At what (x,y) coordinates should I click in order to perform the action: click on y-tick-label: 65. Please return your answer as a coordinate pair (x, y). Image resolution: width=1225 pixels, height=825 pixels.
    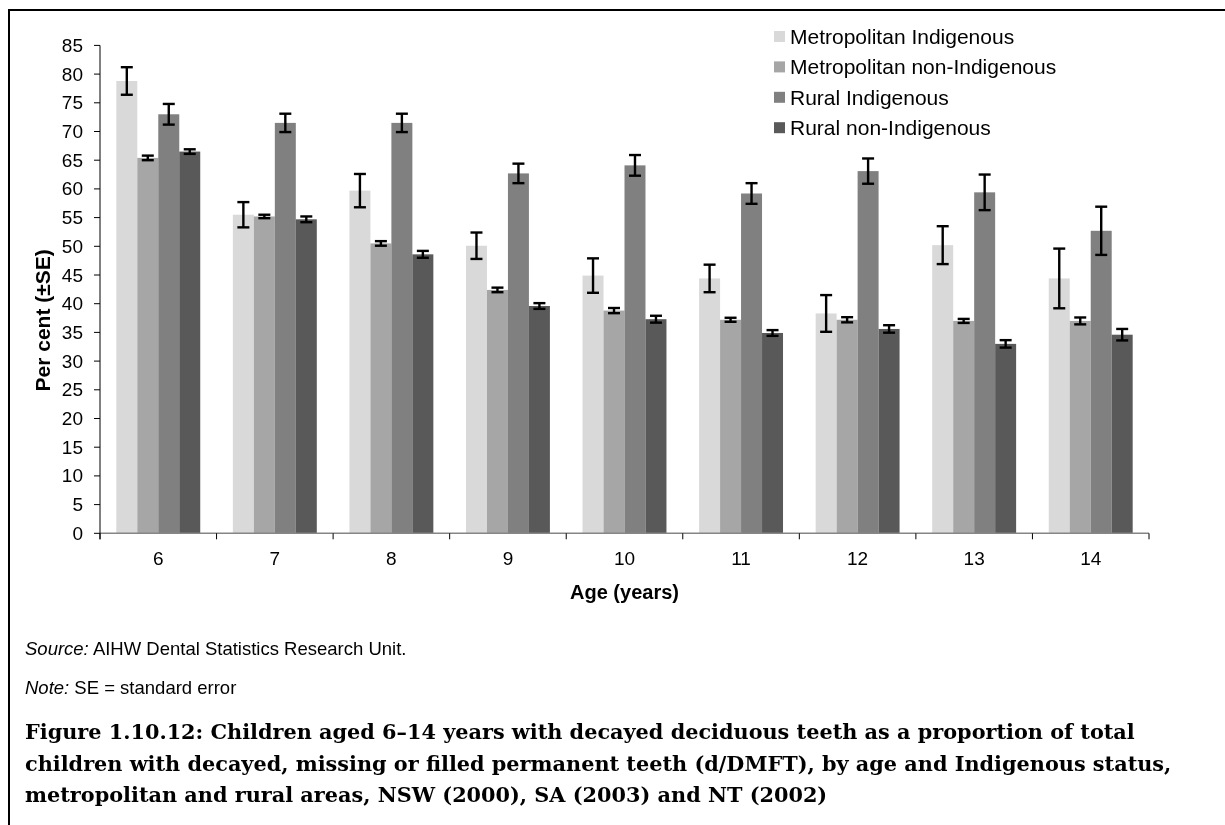
    Looking at the image, I should click on (72, 160).